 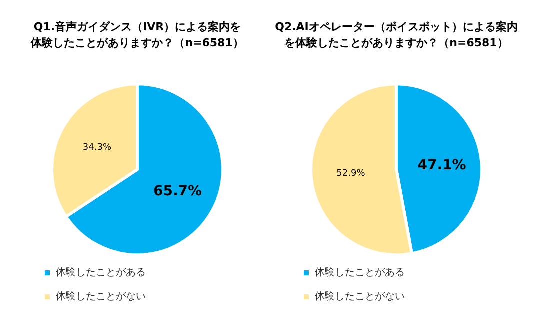 I want to click on data-label: 52.9%, so click(x=351, y=173).